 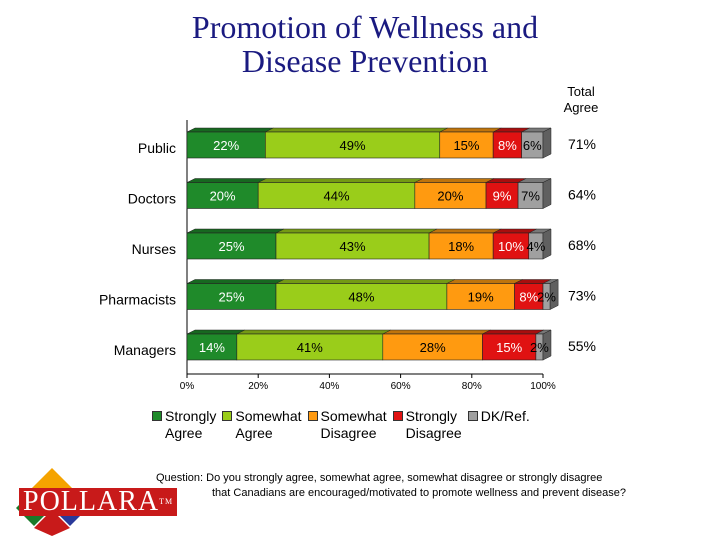 I want to click on bar-data-label: 19%, so click(x=481, y=297).